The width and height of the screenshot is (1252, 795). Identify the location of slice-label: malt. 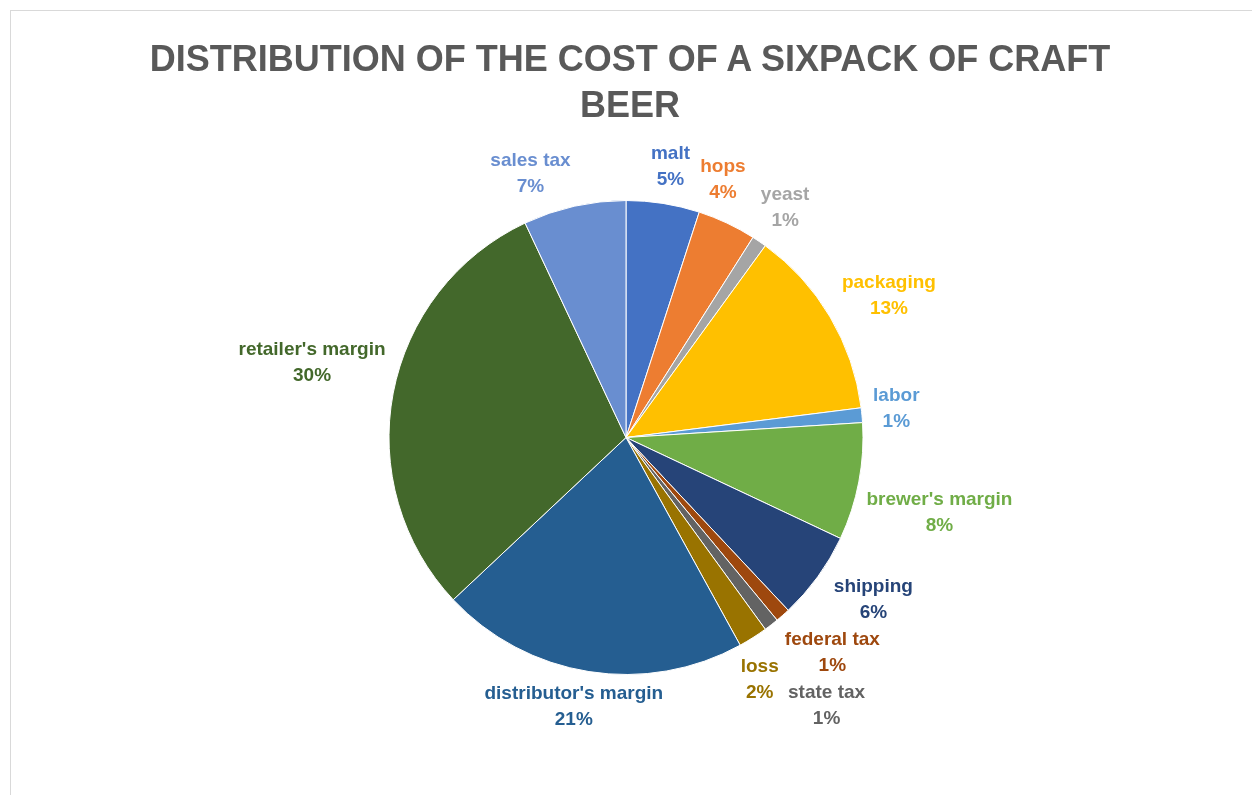
(670, 153).